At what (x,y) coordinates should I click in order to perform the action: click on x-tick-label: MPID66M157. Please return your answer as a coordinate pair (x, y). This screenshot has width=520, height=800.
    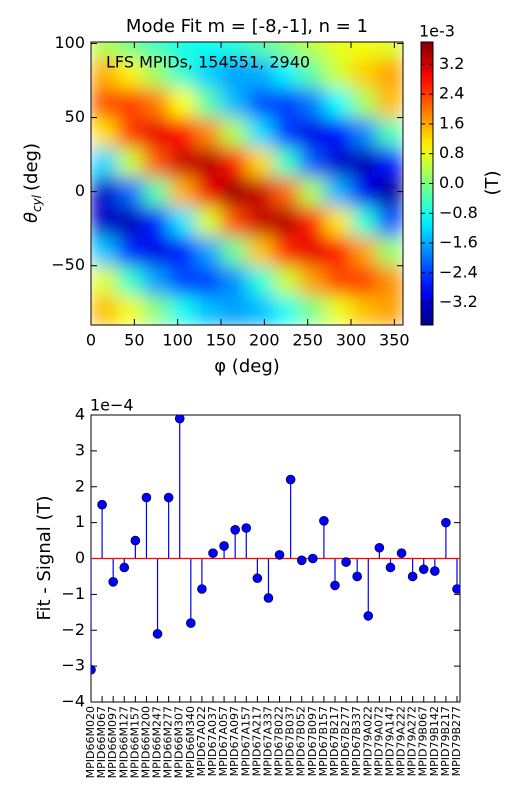
    Looking at the image, I should click on (134, 742).